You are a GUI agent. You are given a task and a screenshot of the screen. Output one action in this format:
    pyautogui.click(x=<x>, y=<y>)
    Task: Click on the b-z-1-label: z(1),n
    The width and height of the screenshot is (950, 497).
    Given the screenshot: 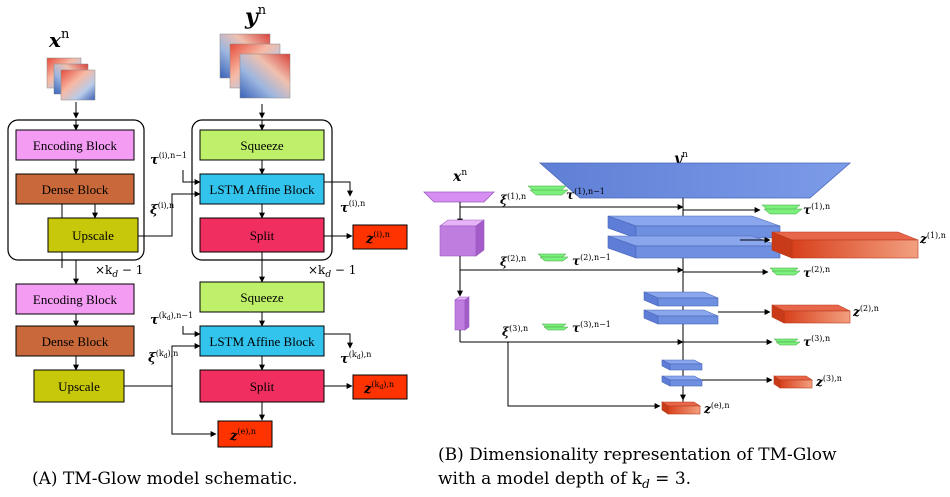 What is the action you would take?
    pyautogui.click(x=932, y=238)
    